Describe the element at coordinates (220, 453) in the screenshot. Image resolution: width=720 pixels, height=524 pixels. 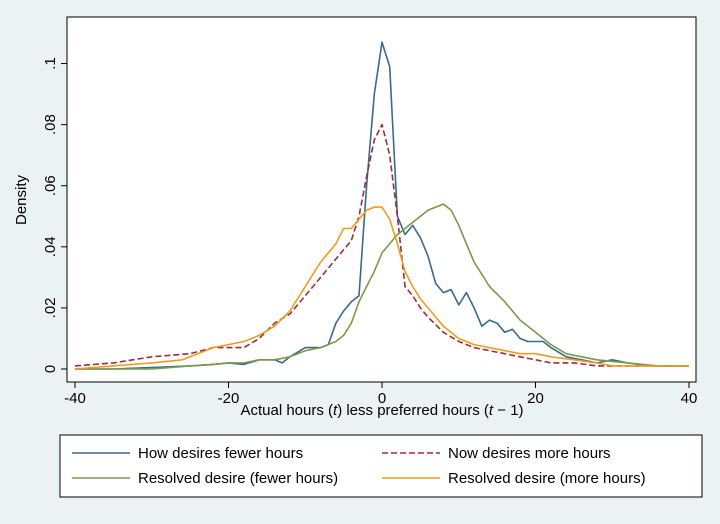
I see `legend-label-1: How desires fewer hours` at that location.